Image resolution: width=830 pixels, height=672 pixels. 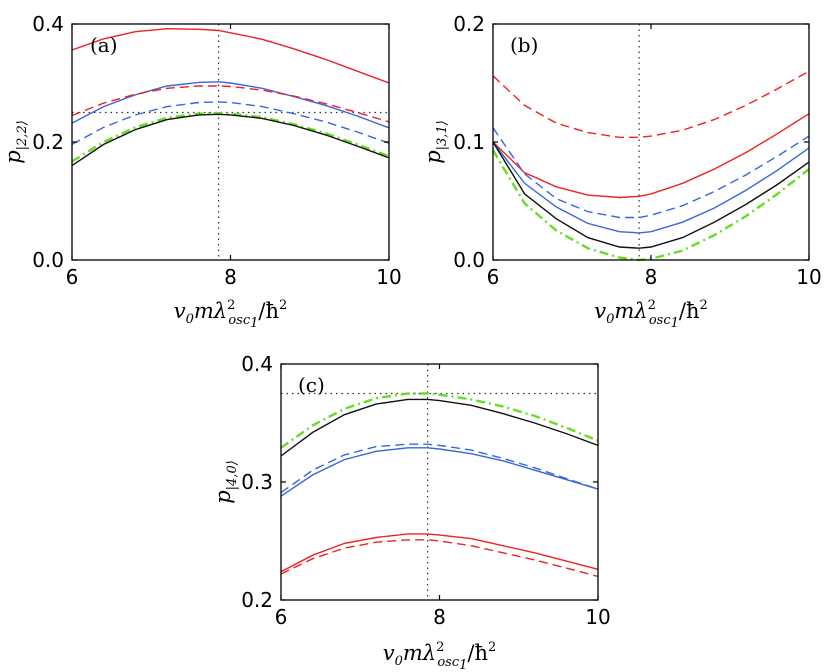 What do you see at coordinates (257, 482) in the screenshot?
I see `y-tick-label: 0.3` at bounding box center [257, 482].